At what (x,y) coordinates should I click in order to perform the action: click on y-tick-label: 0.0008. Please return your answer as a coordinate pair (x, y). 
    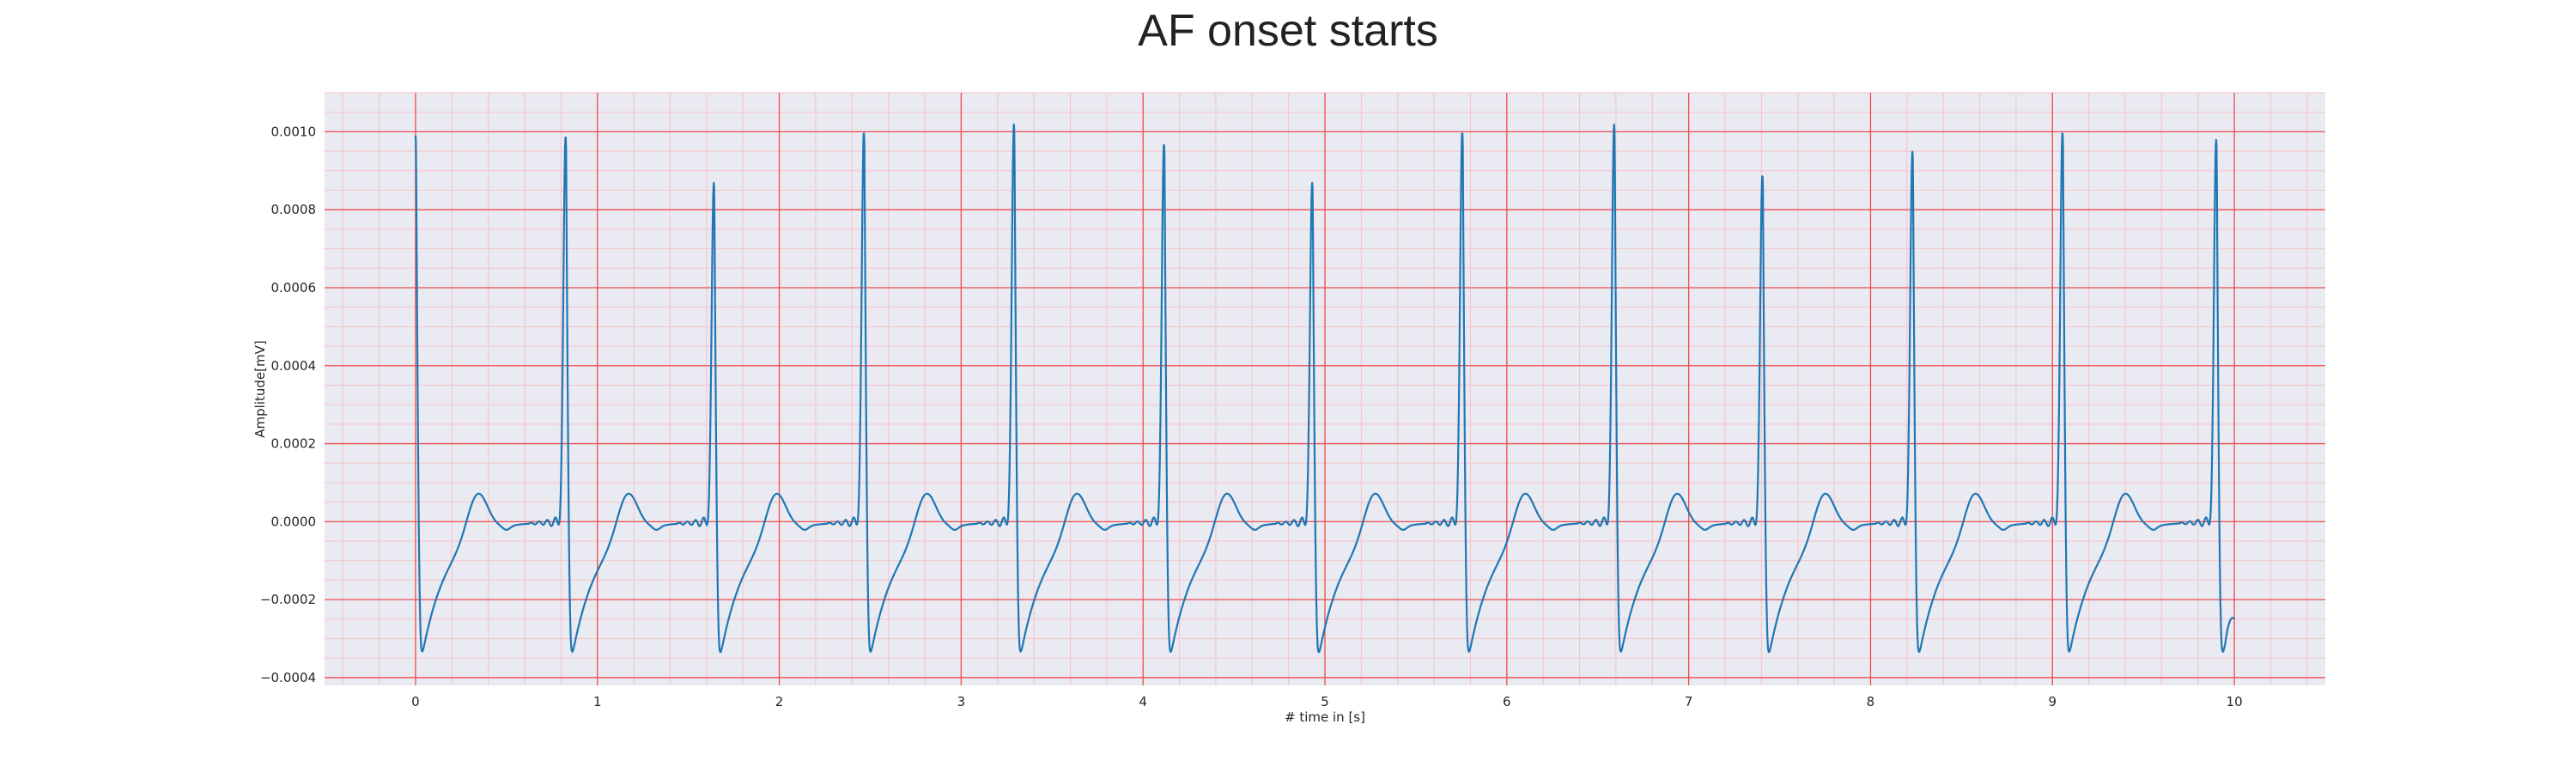
    Looking at the image, I should click on (294, 209).